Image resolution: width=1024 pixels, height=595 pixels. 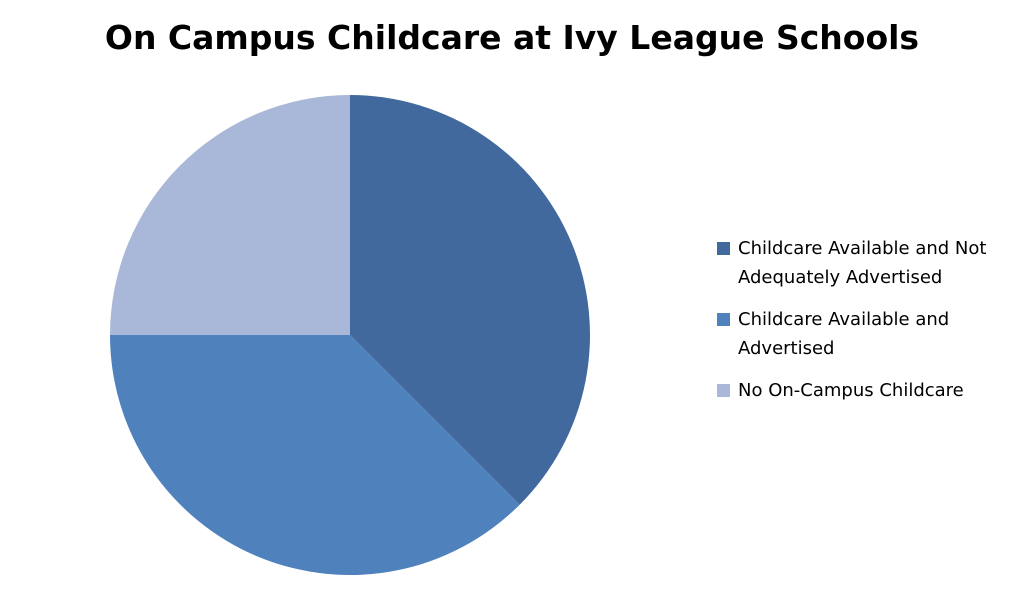 I want to click on legend-label: No On-Campus Childcare, so click(x=851, y=390).